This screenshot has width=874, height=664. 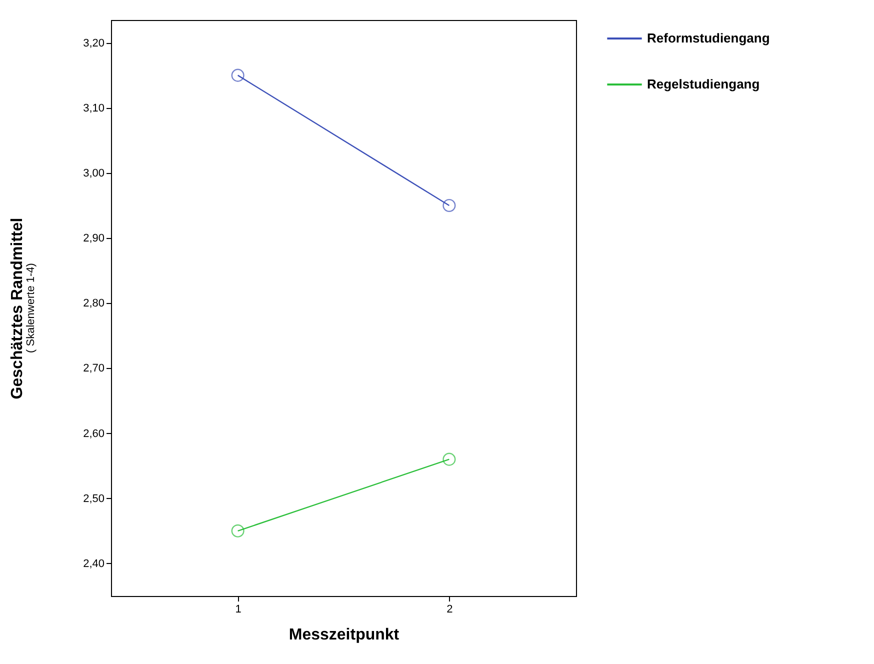 What do you see at coordinates (93, 498) in the screenshot?
I see `y-tick-label: 2,50` at bounding box center [93, 498].